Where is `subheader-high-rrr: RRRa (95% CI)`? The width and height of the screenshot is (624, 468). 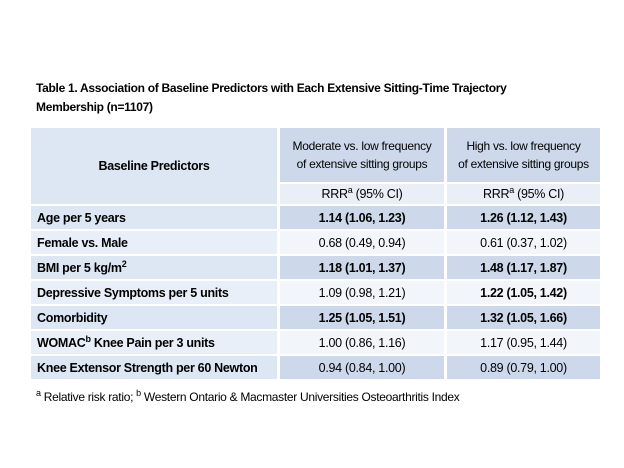
subheader-high-rrr: RRRa (95% CI) is located at coordinates (523, 195).